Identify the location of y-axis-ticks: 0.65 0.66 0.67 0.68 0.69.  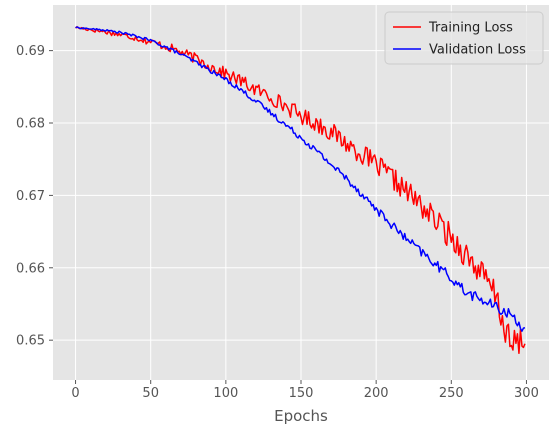
(34, 196).